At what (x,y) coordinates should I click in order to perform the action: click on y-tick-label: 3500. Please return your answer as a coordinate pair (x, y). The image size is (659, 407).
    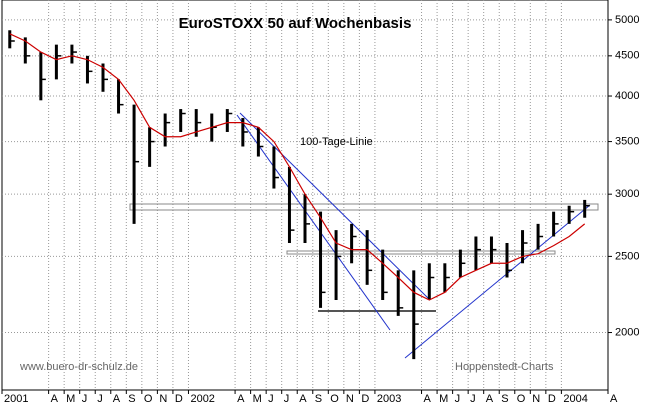
    Looking at the image, I should click on (627, 141).